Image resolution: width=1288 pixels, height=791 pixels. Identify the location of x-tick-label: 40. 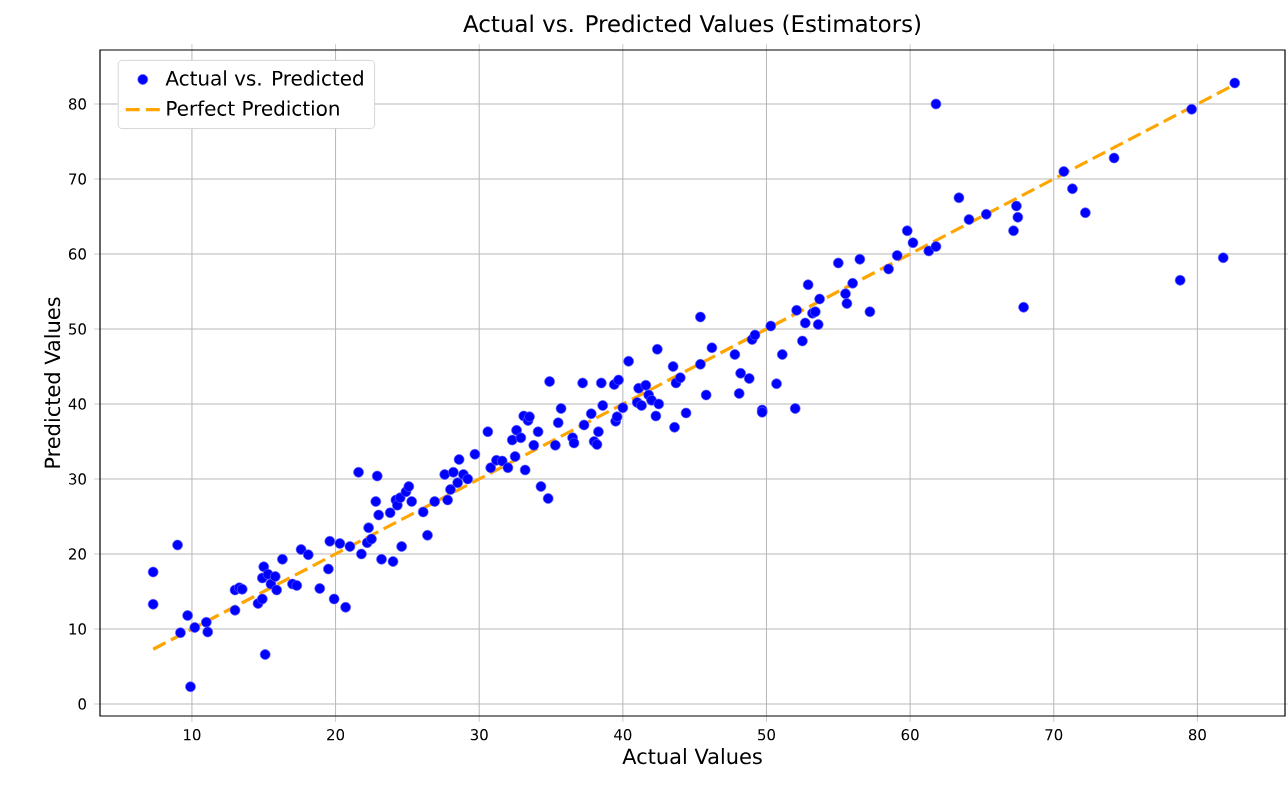
(623, 735).